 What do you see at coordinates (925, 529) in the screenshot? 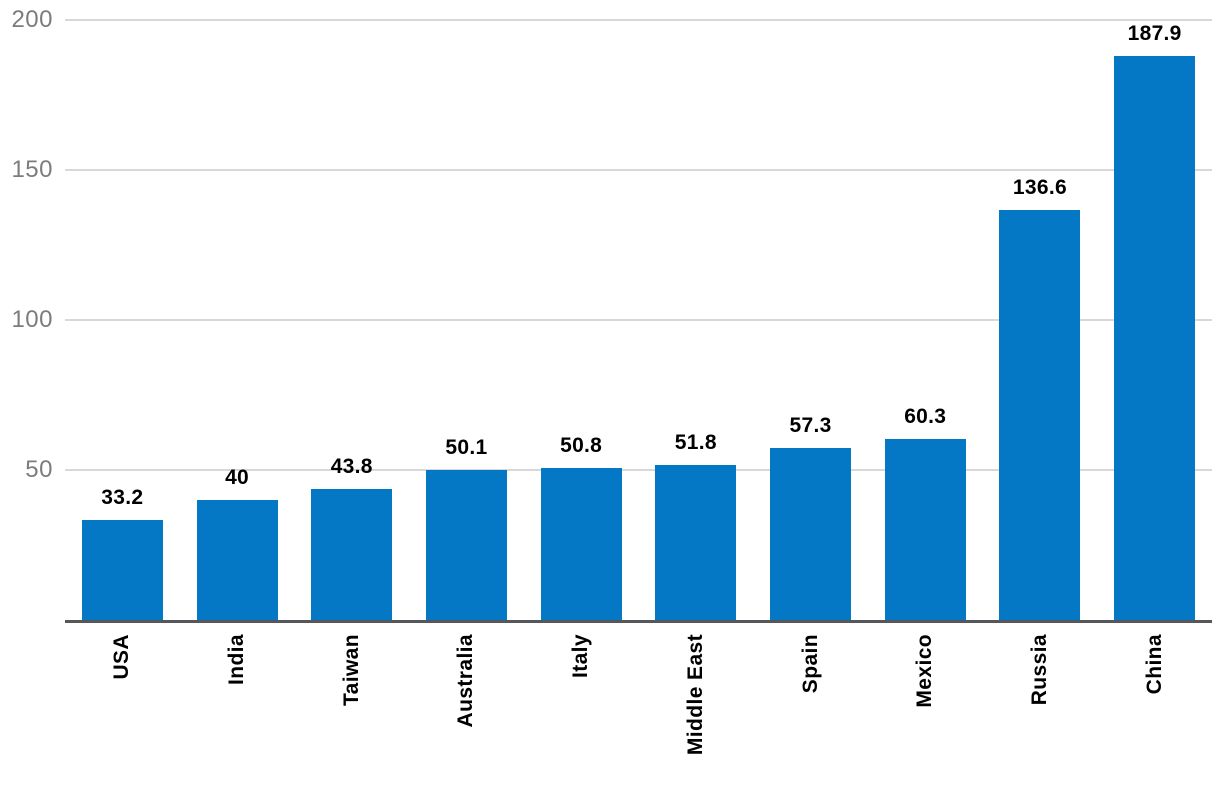
I see `bar-mexico` at bounding box center [925, 529].